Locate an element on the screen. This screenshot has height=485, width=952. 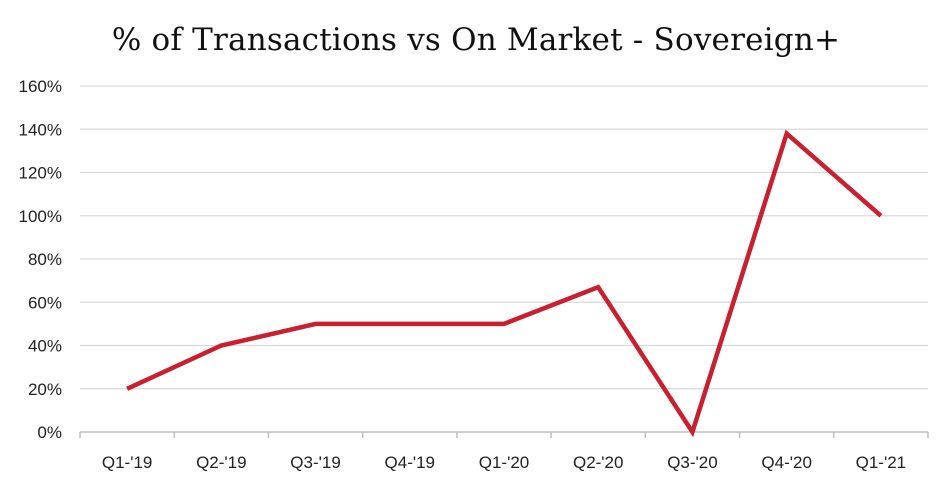
y-tick-label: 160% is located at coordinates (40, 86).